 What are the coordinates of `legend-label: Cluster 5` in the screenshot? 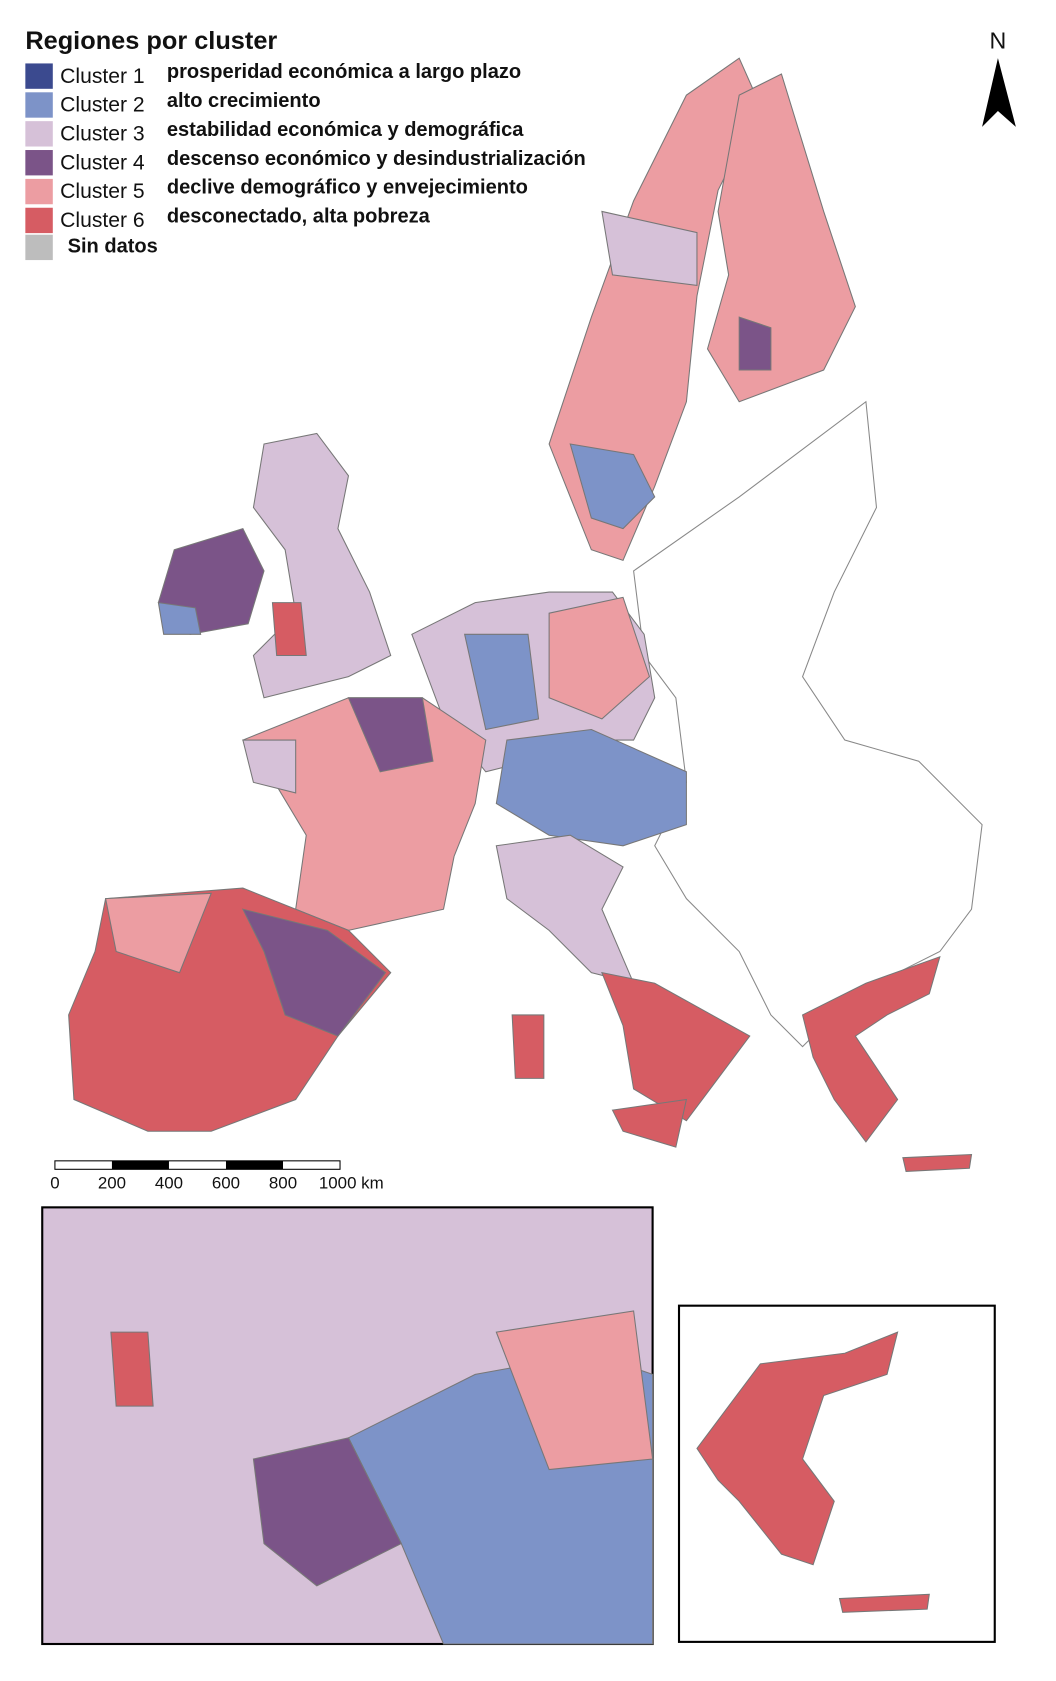 It's located at (102, 191).